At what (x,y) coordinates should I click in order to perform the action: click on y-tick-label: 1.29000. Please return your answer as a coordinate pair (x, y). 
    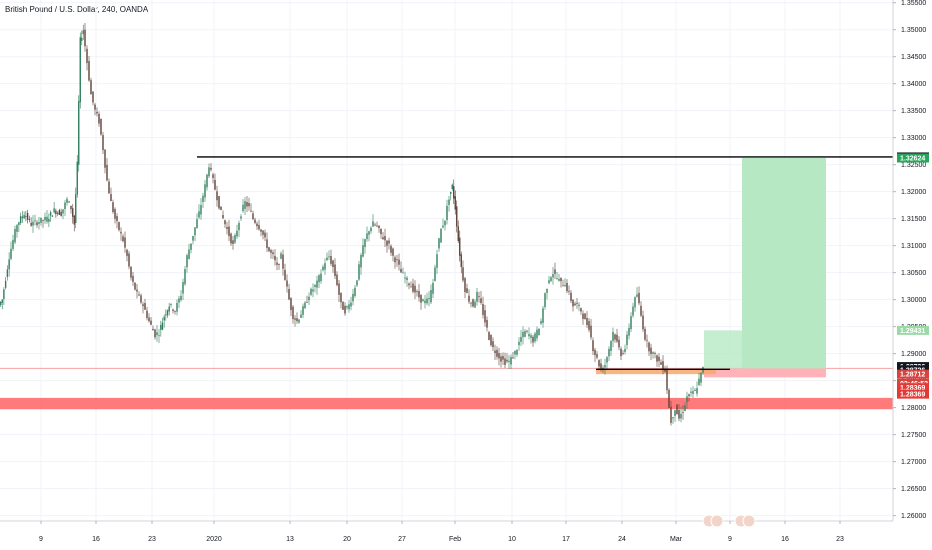
    Looking at the image, I should click on (913, 354).